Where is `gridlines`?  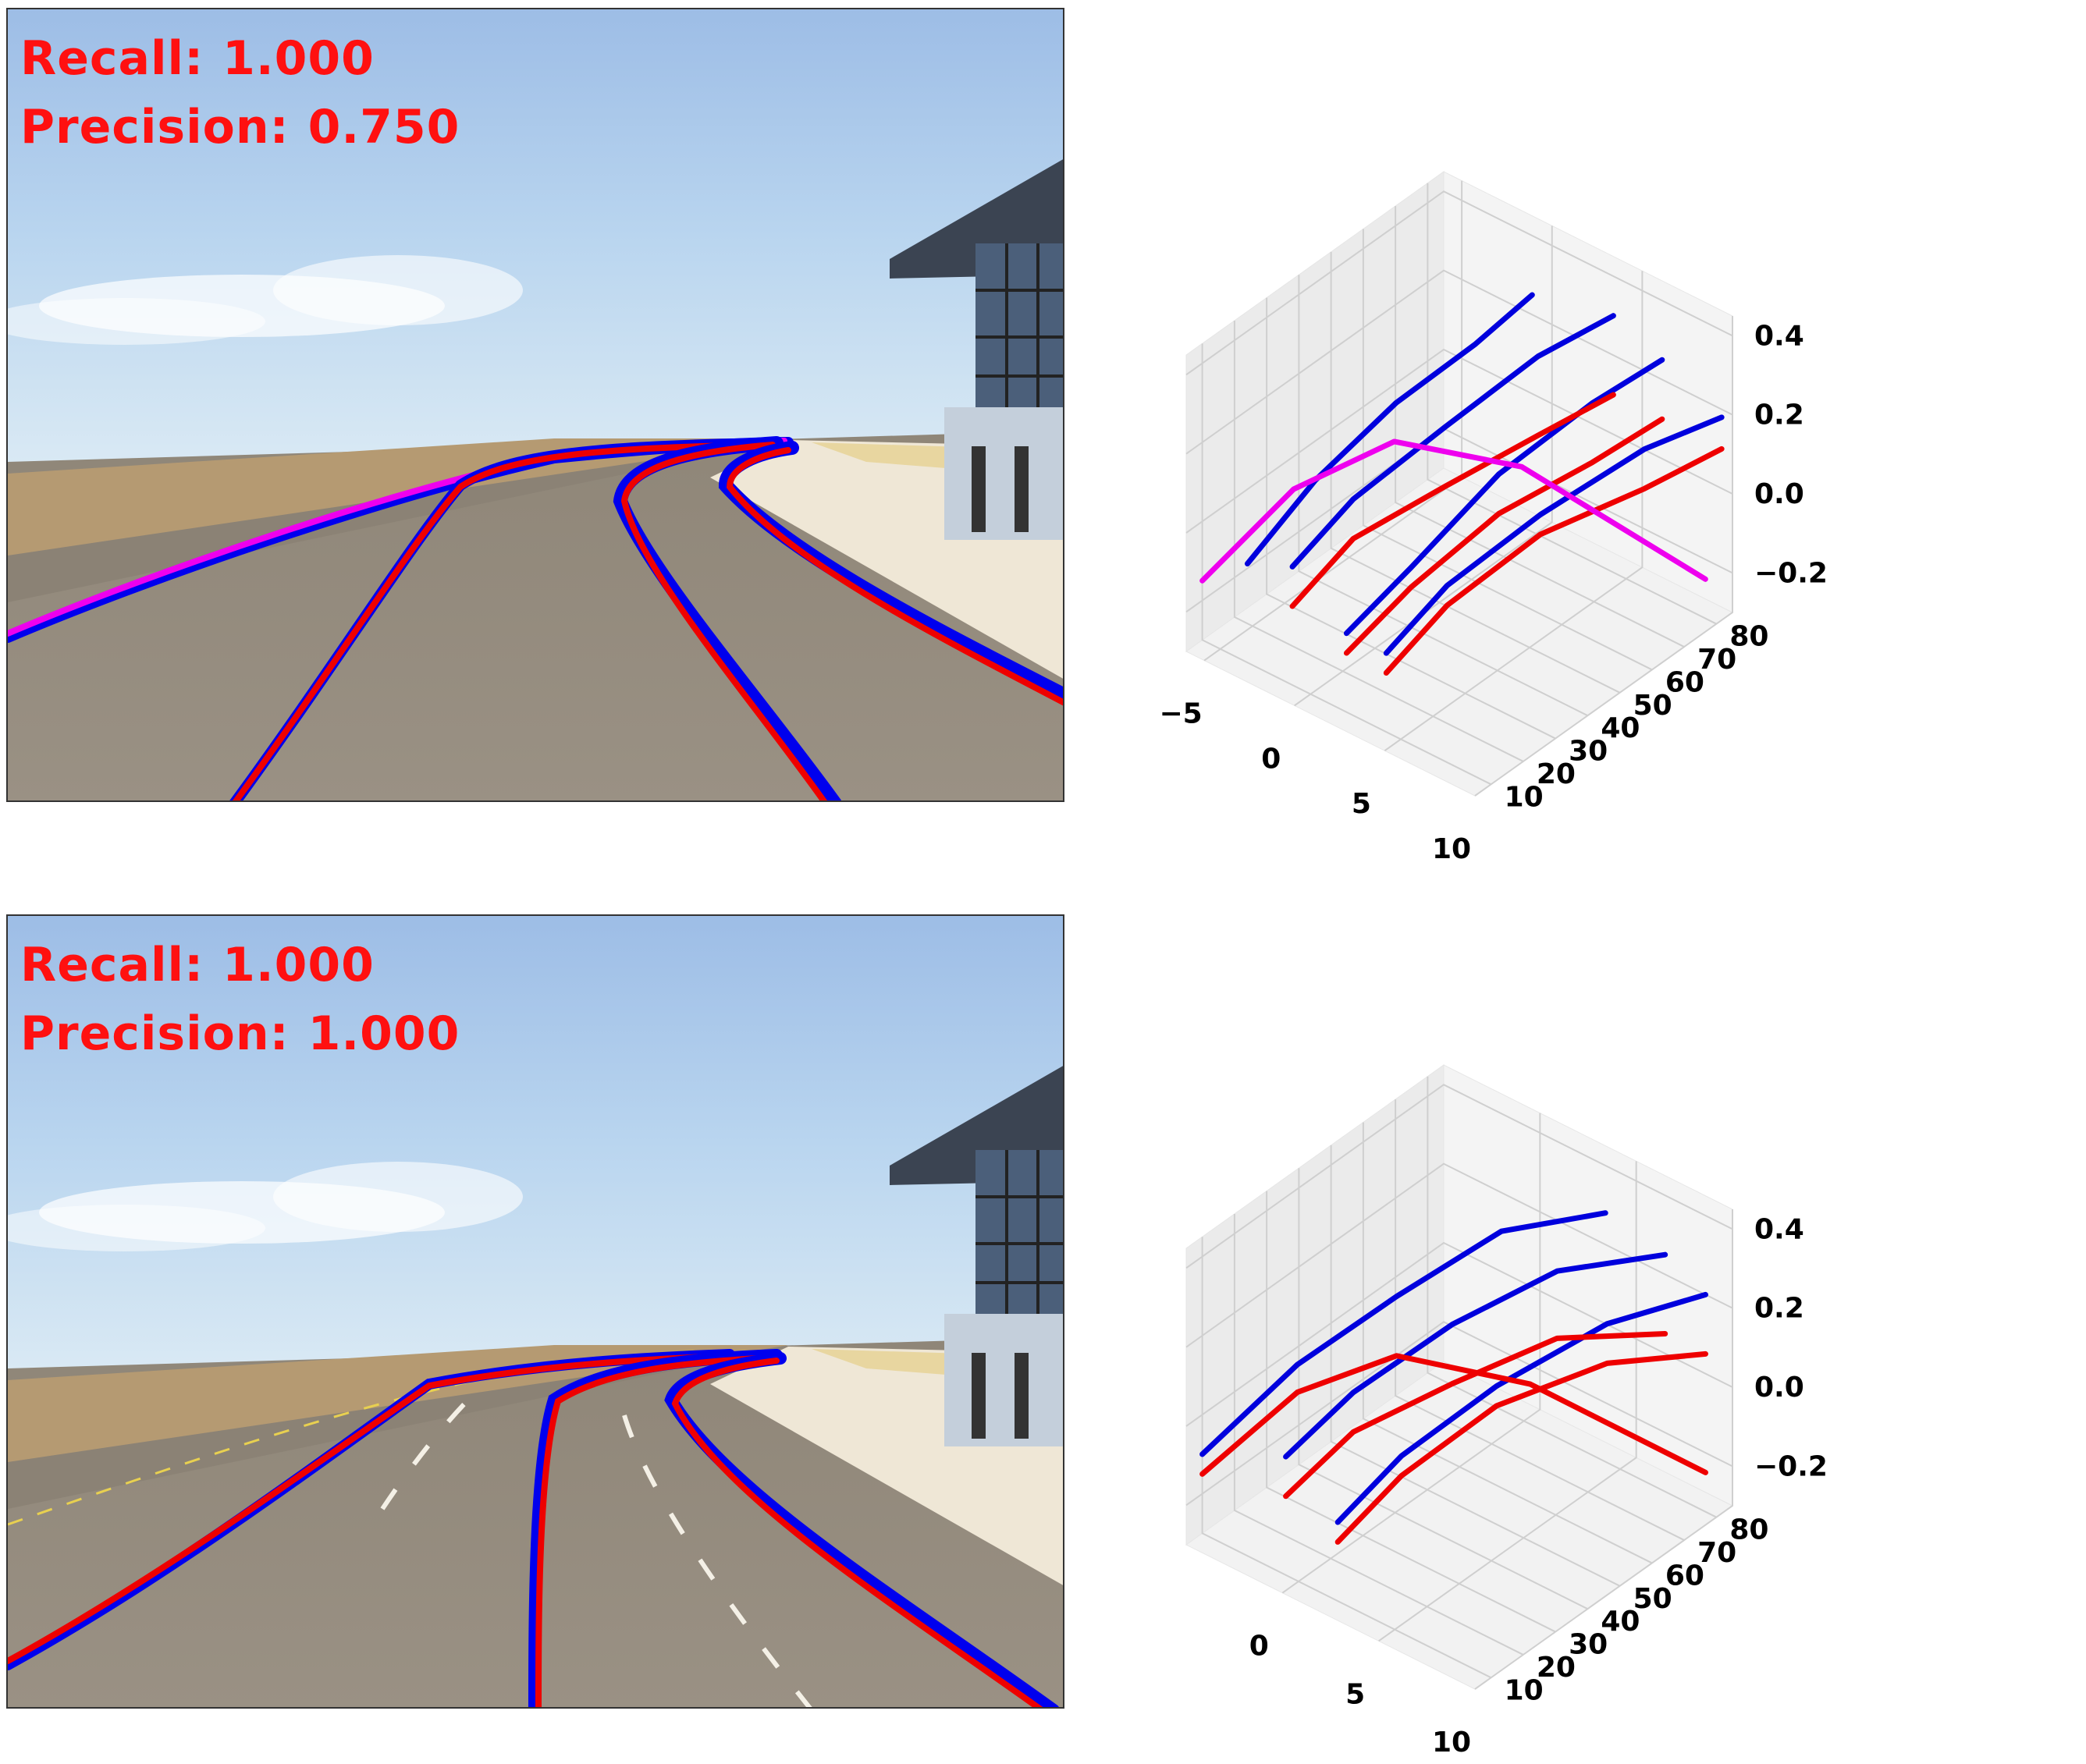
gridlines is located at coordinates (1459, 1383).